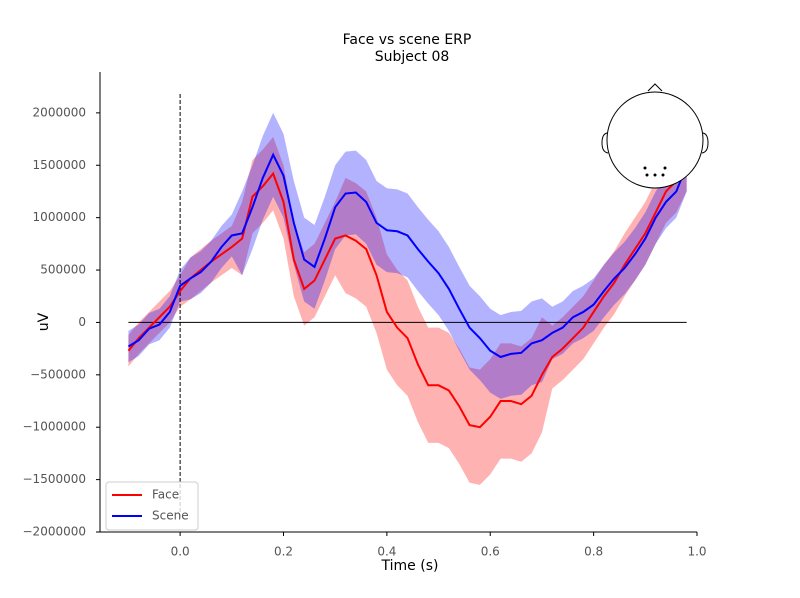 The width and height of the screenshot is (800, 598). What do you see at coordinates (410, 566) in the screenshot?
I see `x-axis-label: Time (s)` at bounding box center [410, 566].